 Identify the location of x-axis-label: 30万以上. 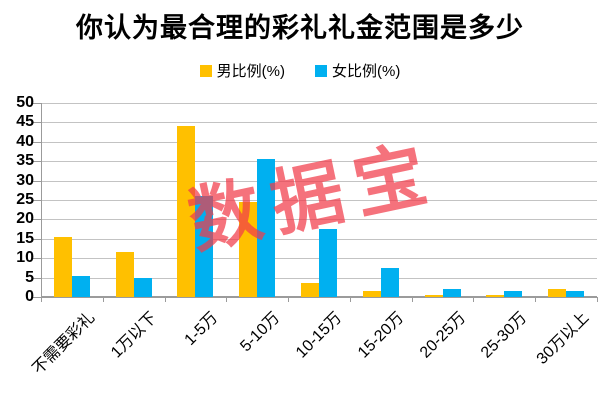
(563, 338).